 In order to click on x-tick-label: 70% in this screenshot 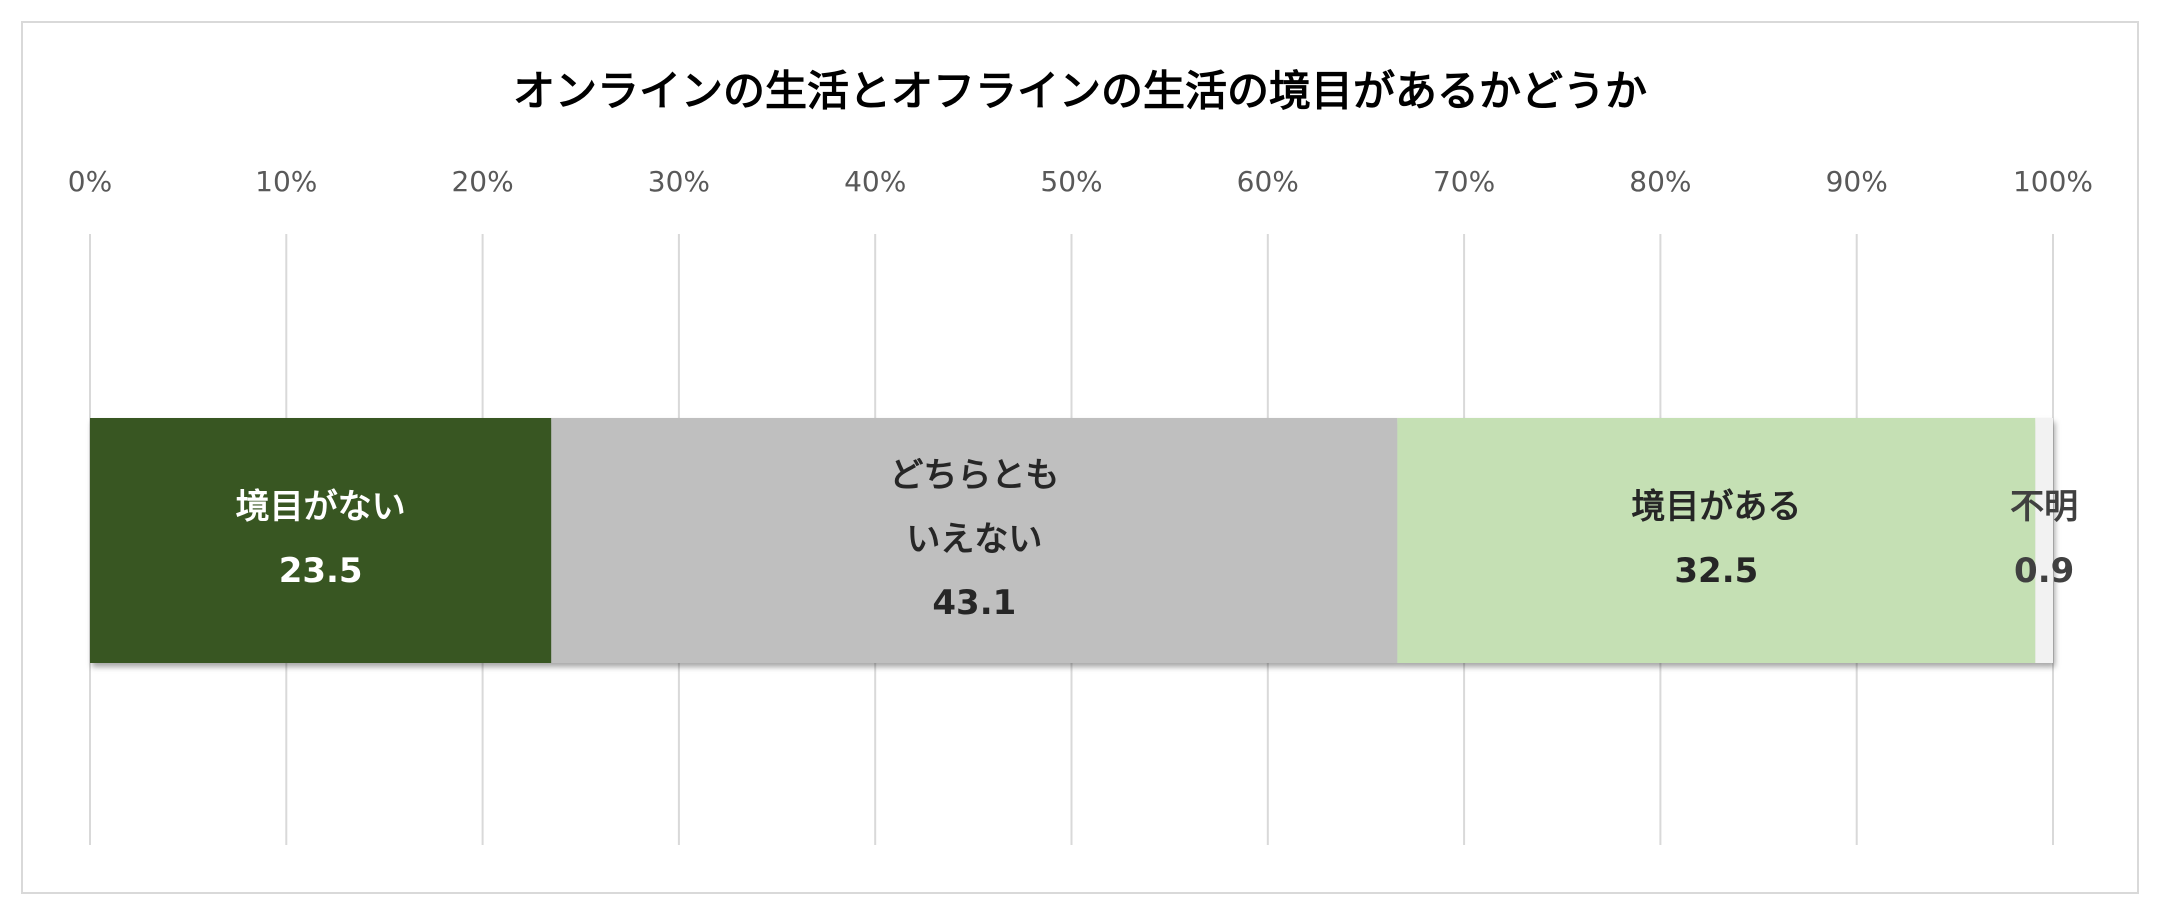, I will do `click(1464, 181)`.